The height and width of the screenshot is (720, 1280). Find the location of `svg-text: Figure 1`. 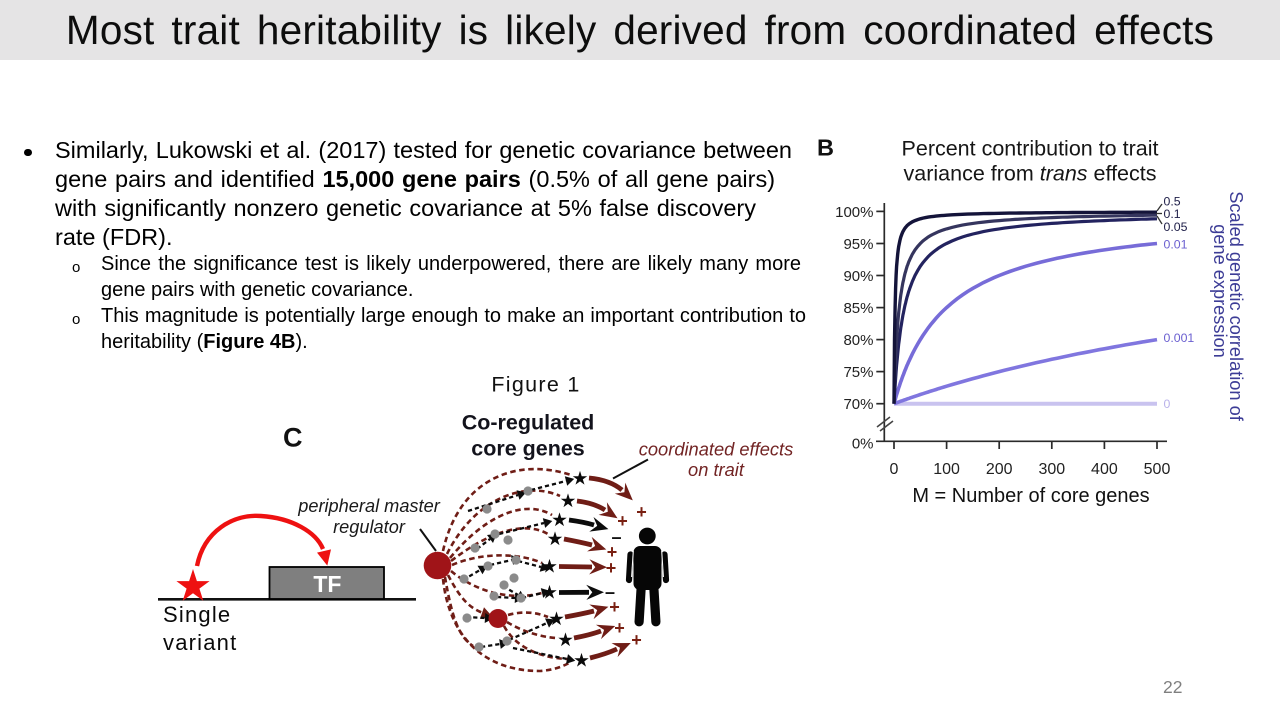

svg-text: Figure 1 is located at coordinates (535, 385).